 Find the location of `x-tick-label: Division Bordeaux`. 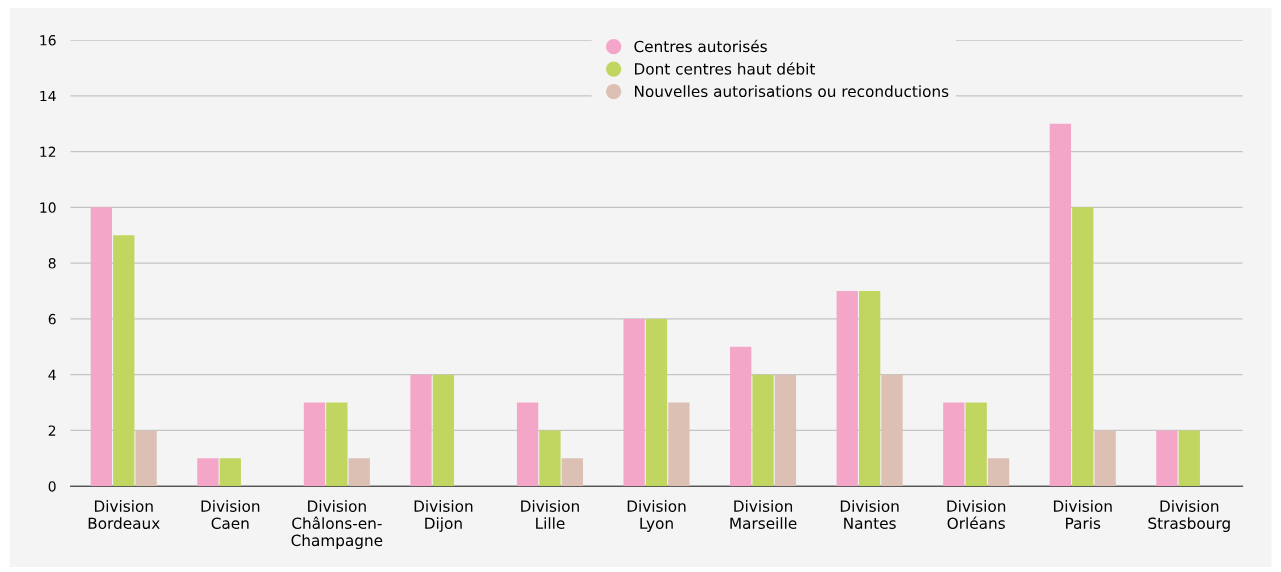

x-tick-label: Division Bordeaux is located at coordinates (124, 515).